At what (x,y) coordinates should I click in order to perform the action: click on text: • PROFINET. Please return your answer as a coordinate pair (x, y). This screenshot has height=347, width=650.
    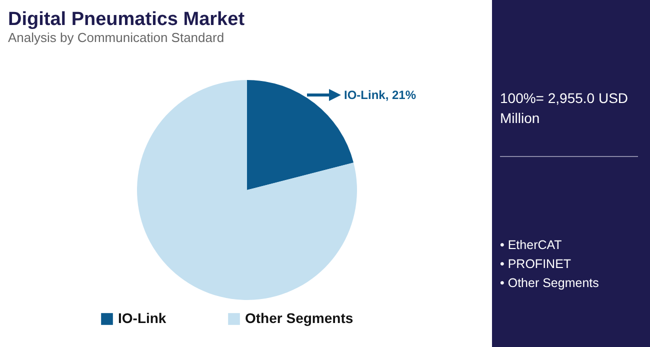
    Looking at the image, I should click on (536, 264).